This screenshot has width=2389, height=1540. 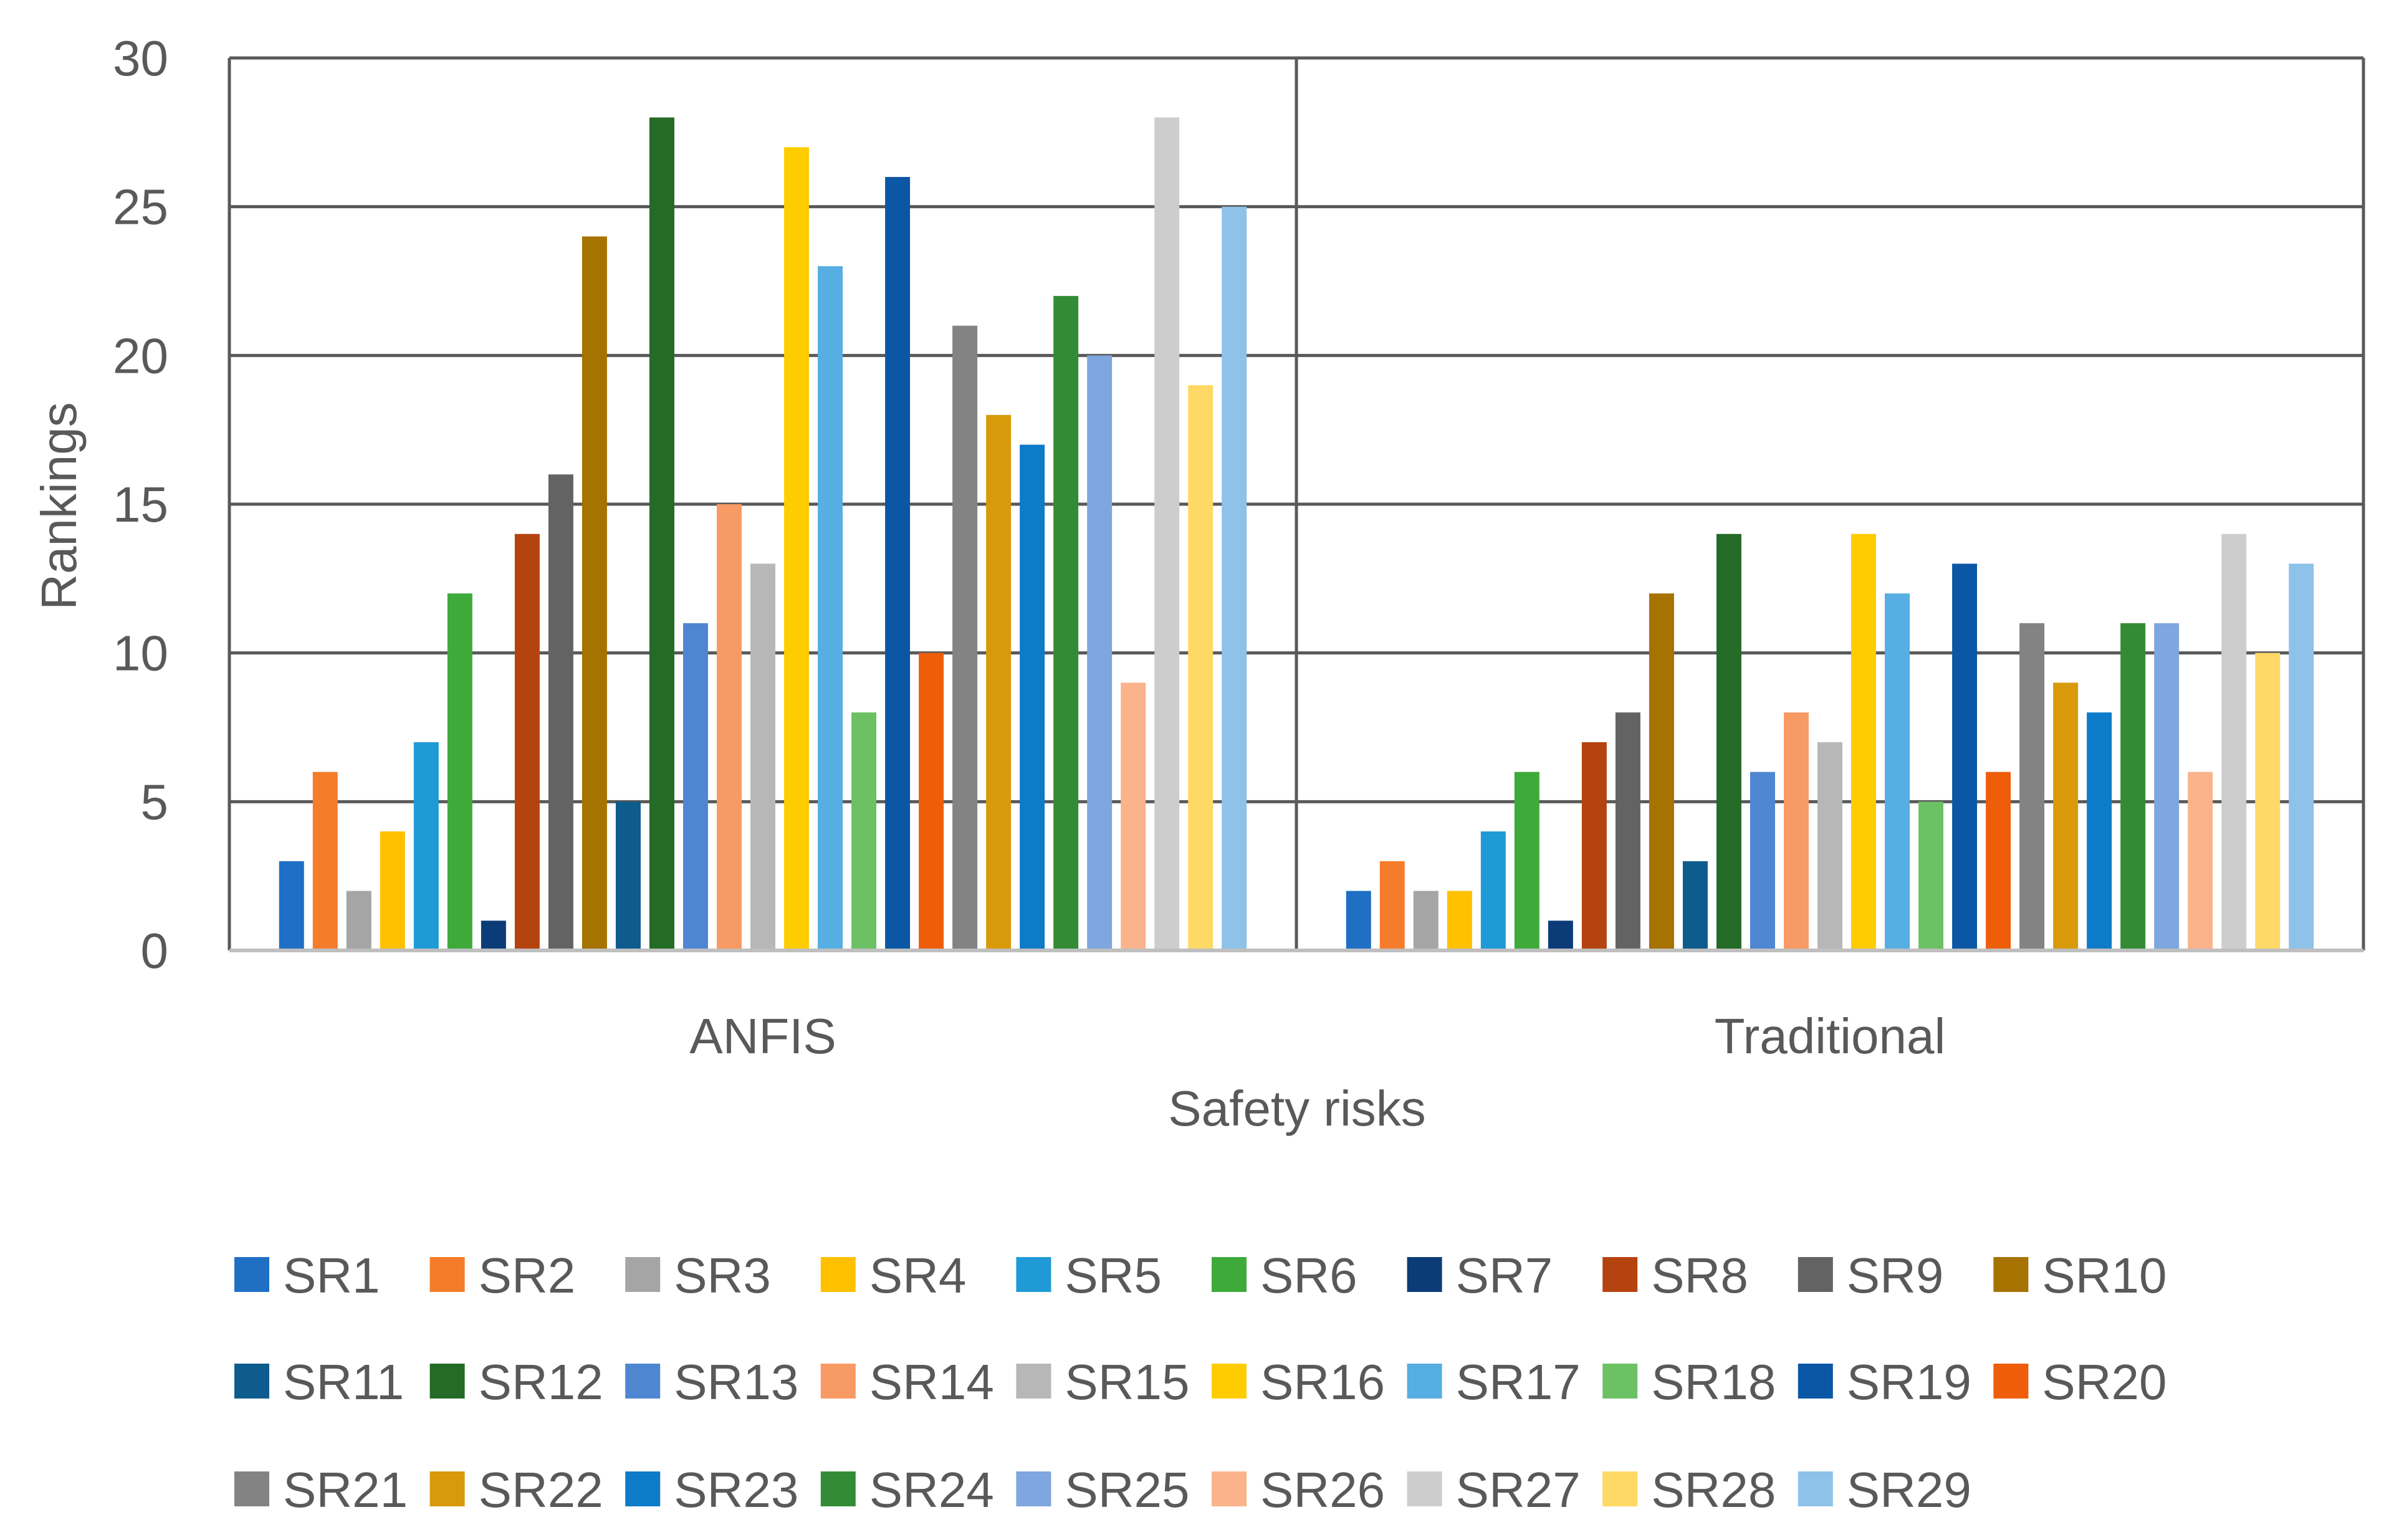 I want to click on bar-sr24-traditional, so click(x=2133, y=786).